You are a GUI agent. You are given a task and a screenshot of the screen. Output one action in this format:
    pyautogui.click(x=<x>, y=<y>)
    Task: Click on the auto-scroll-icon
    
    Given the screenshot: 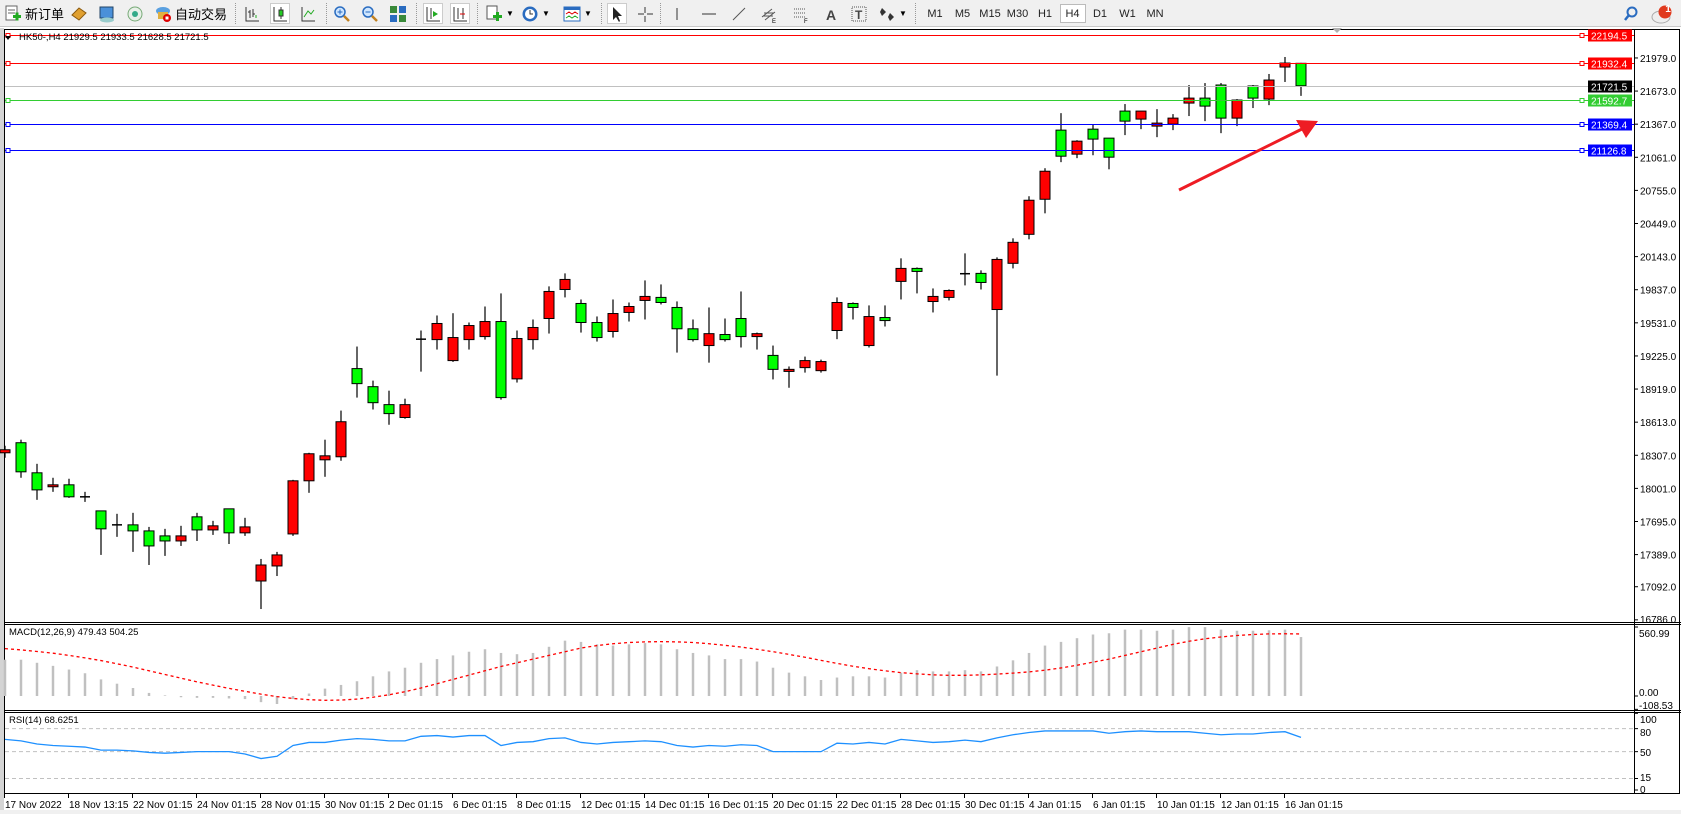 What is the action you would take?
    pyautogui.click(x=433, y=14)
    